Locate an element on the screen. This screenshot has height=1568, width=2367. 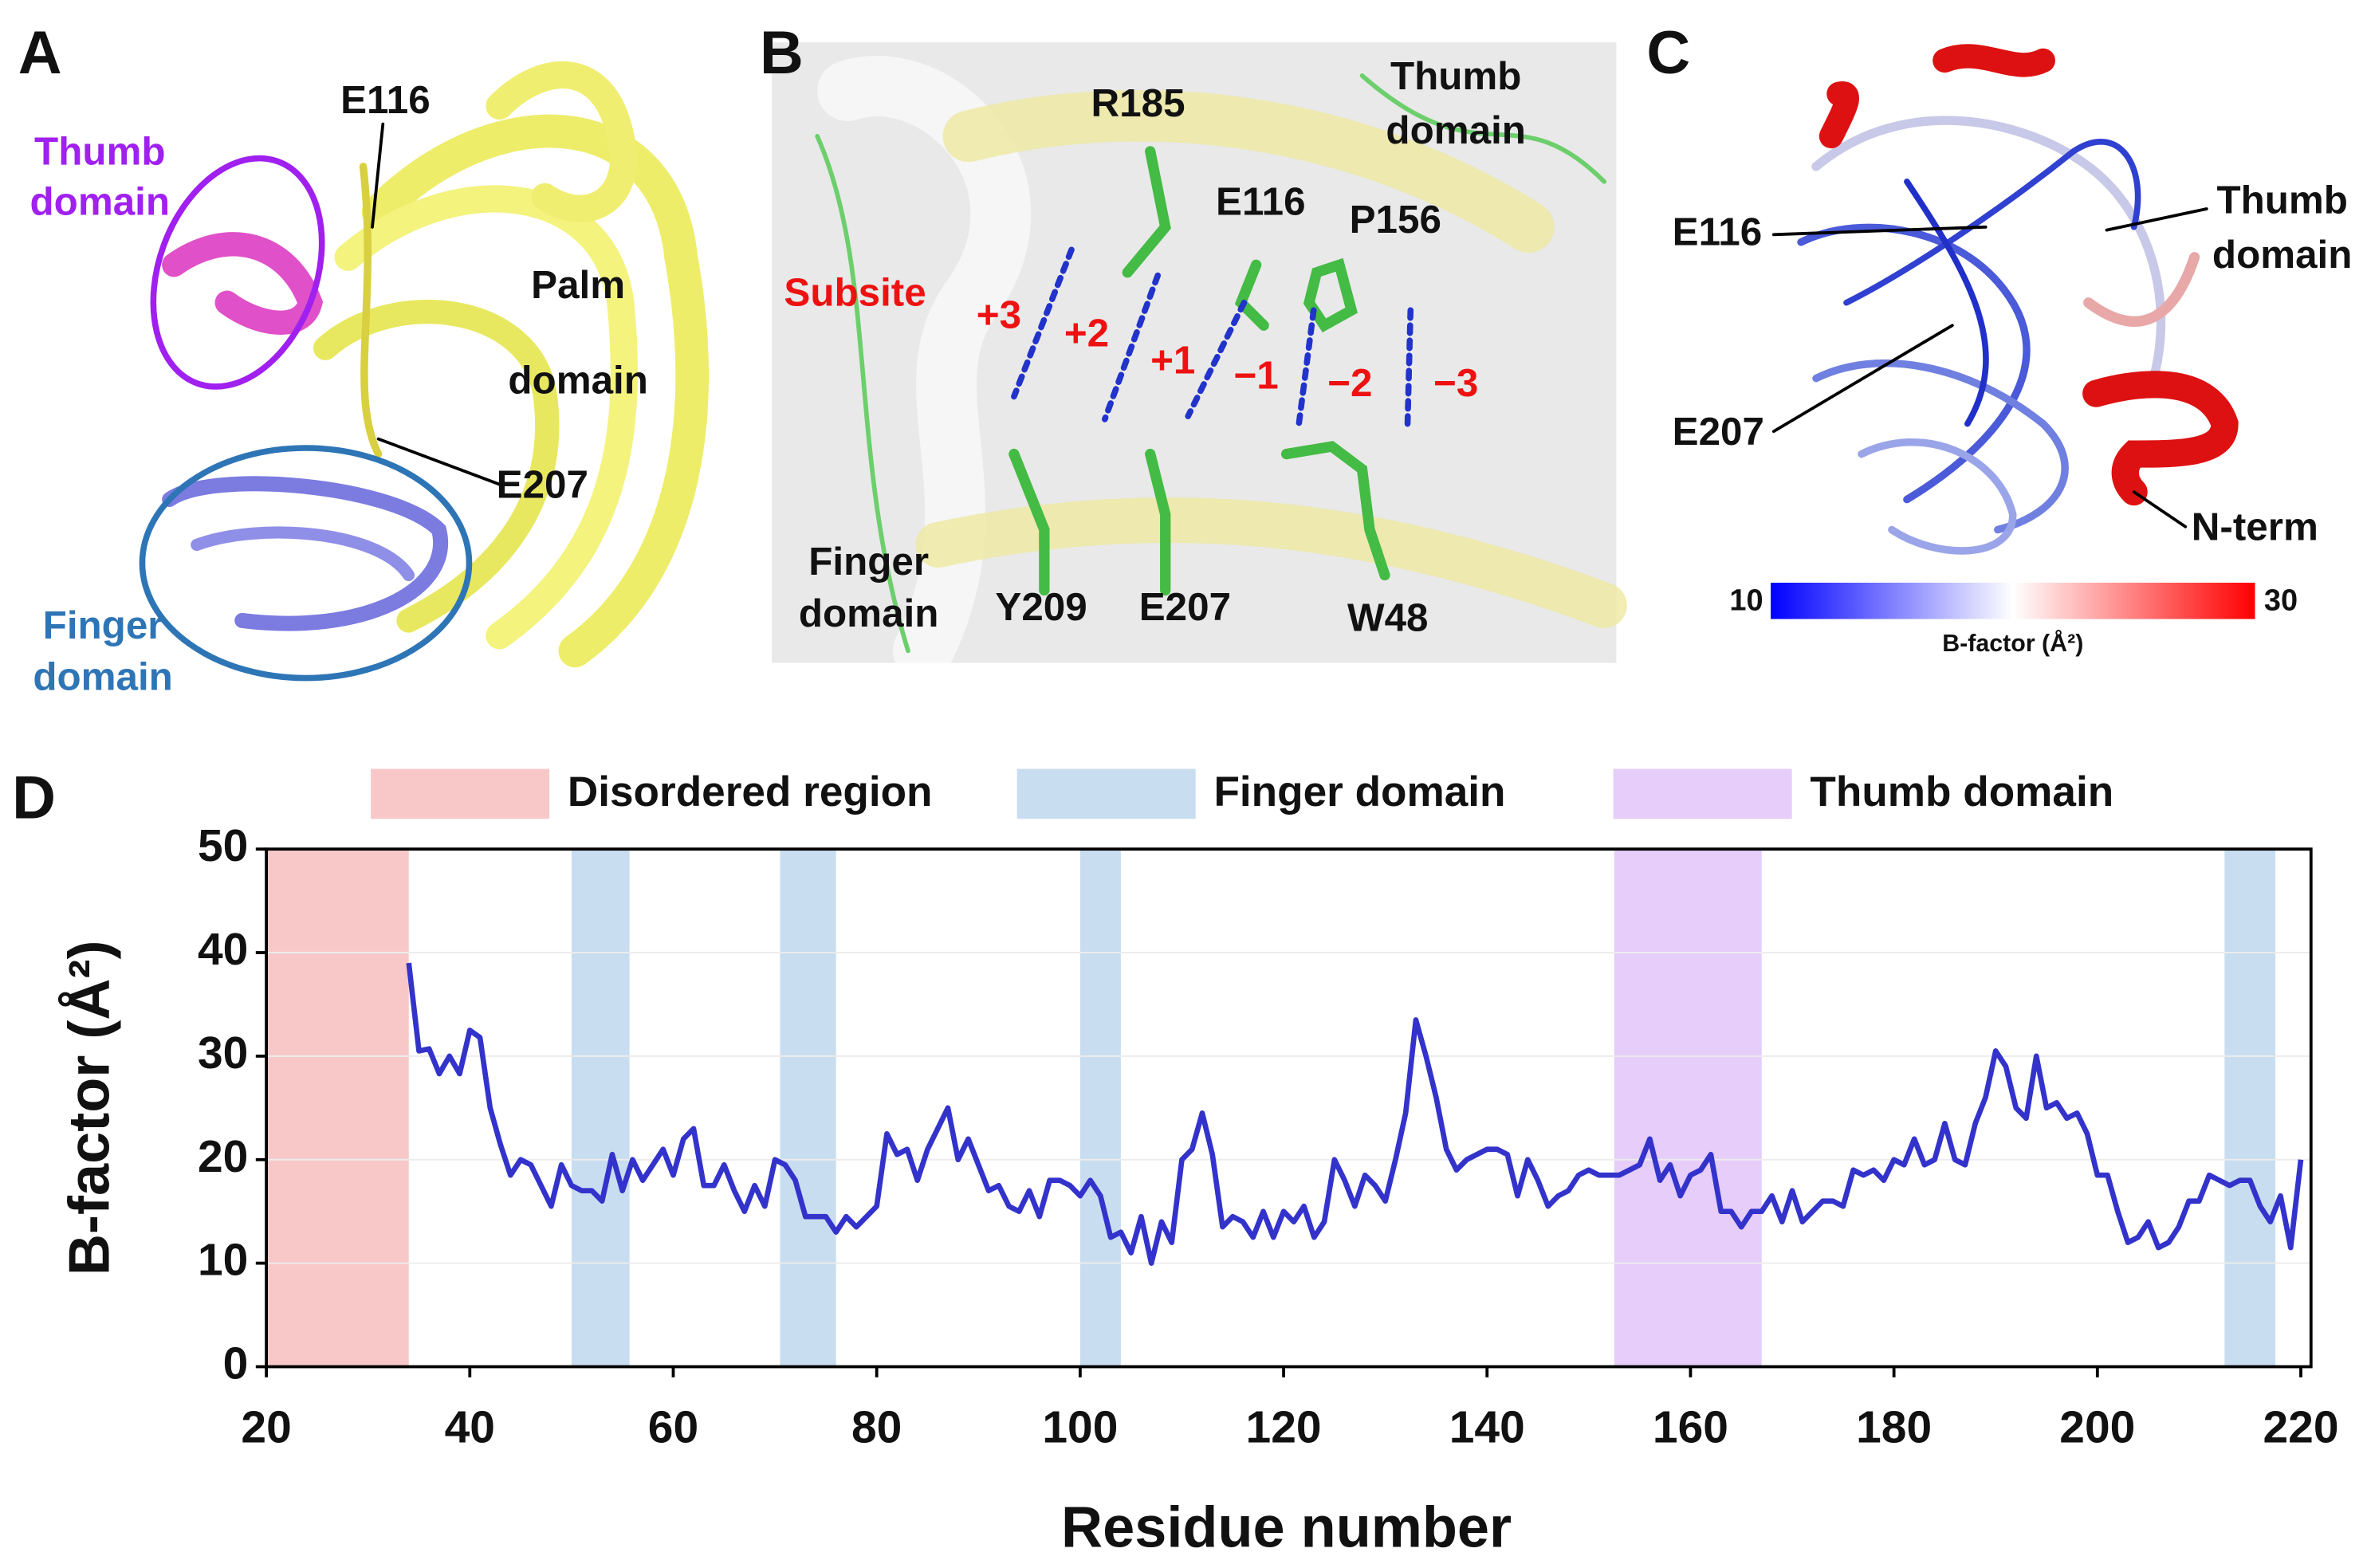
subsite-label: +2 is located at coordinates (1086, 334).